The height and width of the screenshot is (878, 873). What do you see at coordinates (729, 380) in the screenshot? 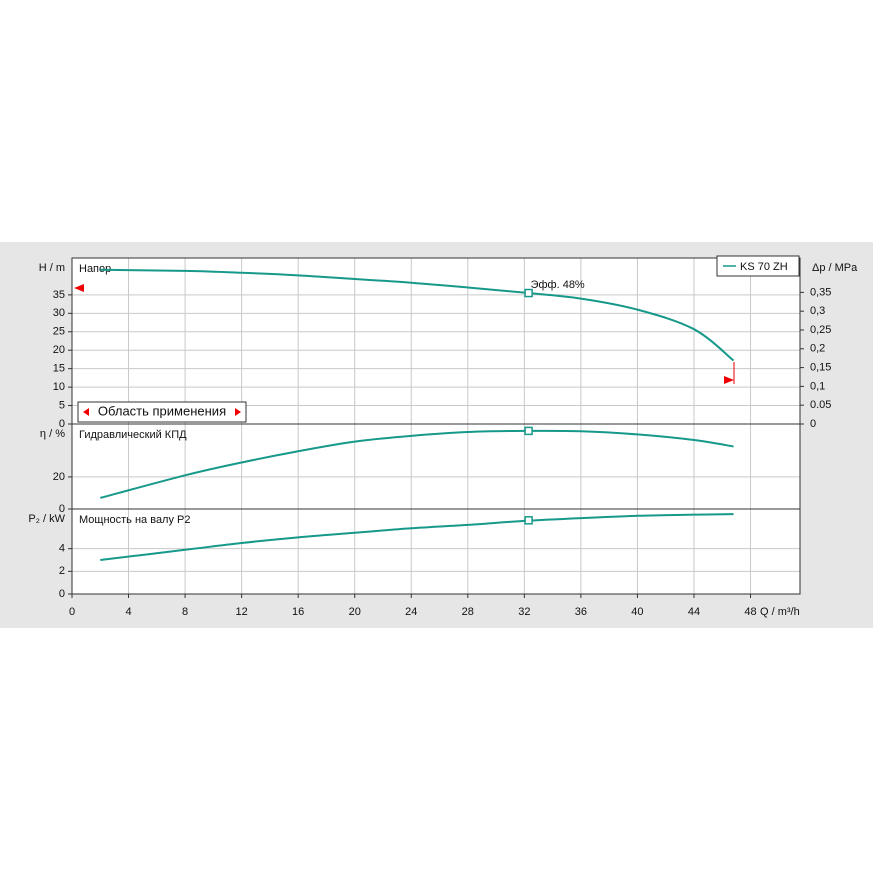
I see `range-marker-right` at bounding box center [729, 380].